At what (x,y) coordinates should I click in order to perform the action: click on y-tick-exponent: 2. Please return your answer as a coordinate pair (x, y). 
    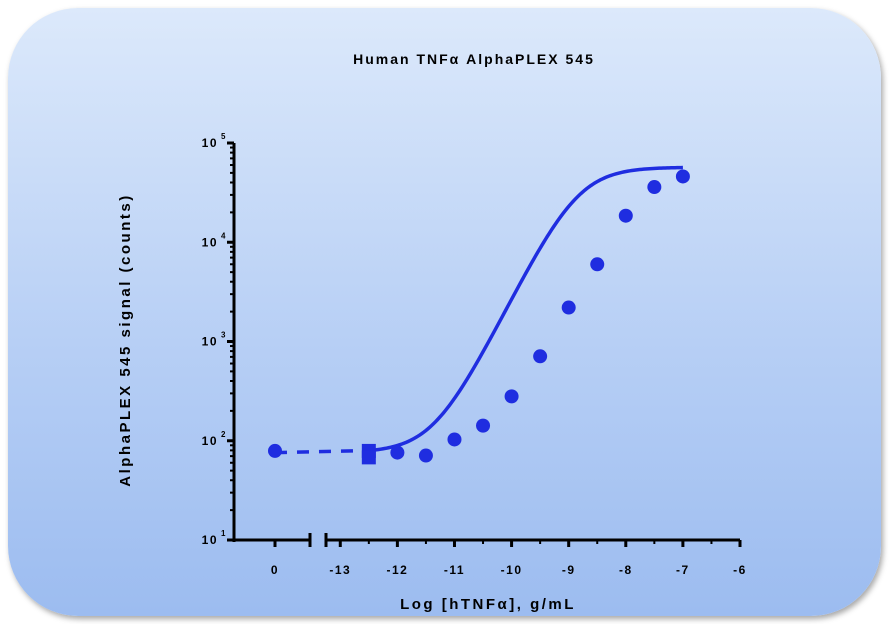
    Looking at the image, I should click on (223, 434).